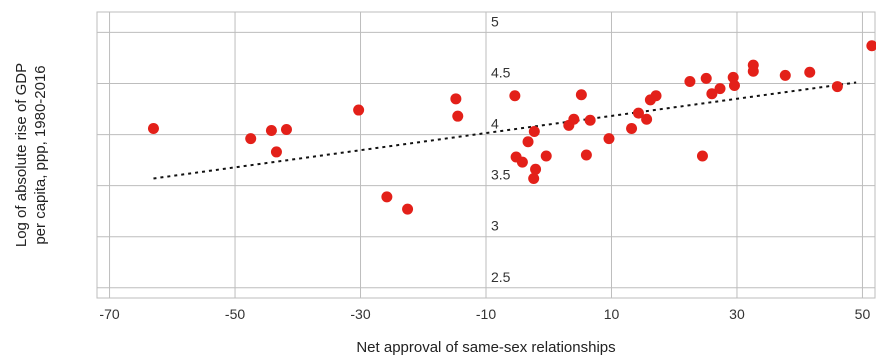 The width and height of the screenshot is (876, 360). I want to click on x-tick-label: 30, so click(737, 314).